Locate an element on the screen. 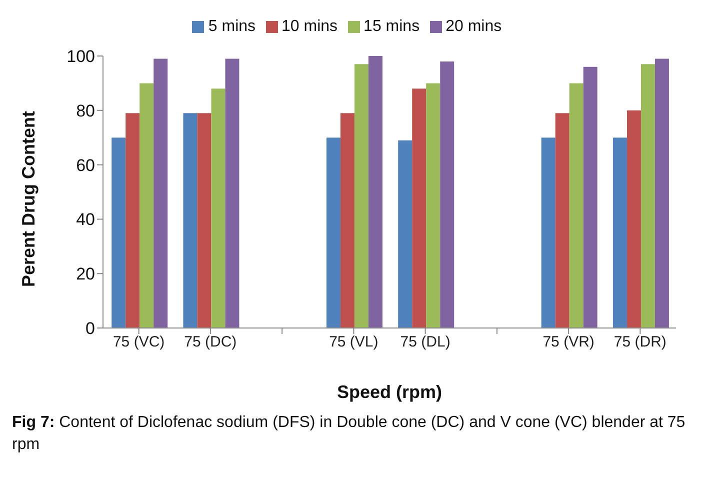  y-axis-title: Perent Drug Content is located at coordinates (28, 198).